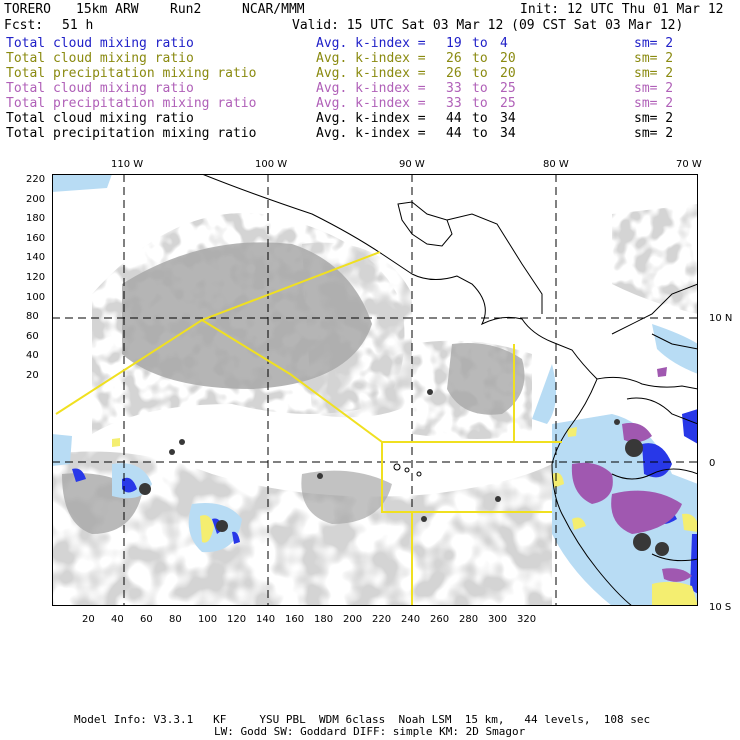 The image size is (740, 740). What do you see at coordinates (382, 619) in the screenshot?
I see `x-tick-label: 220` at bounding box center [382, 619].